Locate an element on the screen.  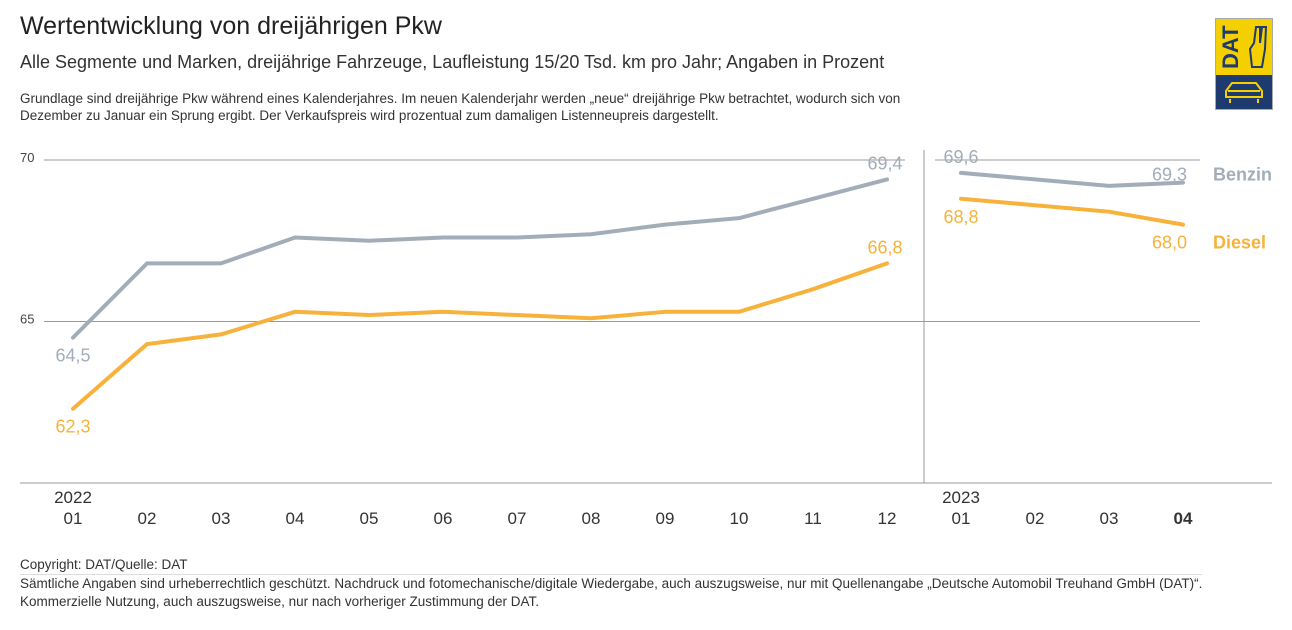
data-label: 69,6 is located at coordinates (960, 157).